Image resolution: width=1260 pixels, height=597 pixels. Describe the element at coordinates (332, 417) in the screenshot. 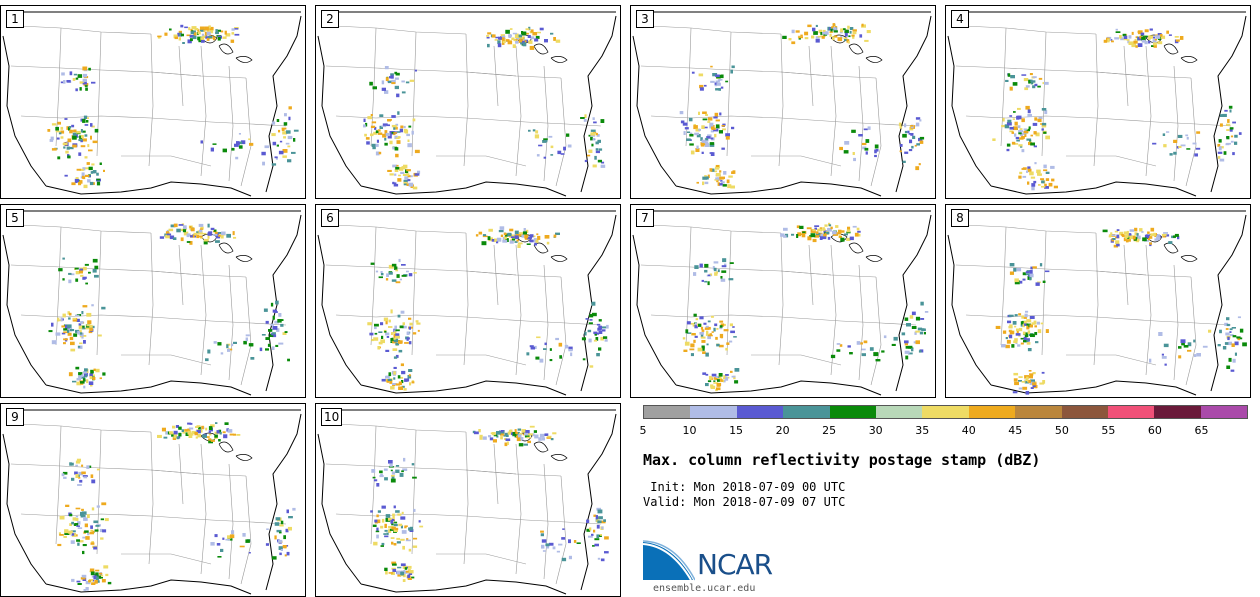

I see `member-label-10: 10` at that location.